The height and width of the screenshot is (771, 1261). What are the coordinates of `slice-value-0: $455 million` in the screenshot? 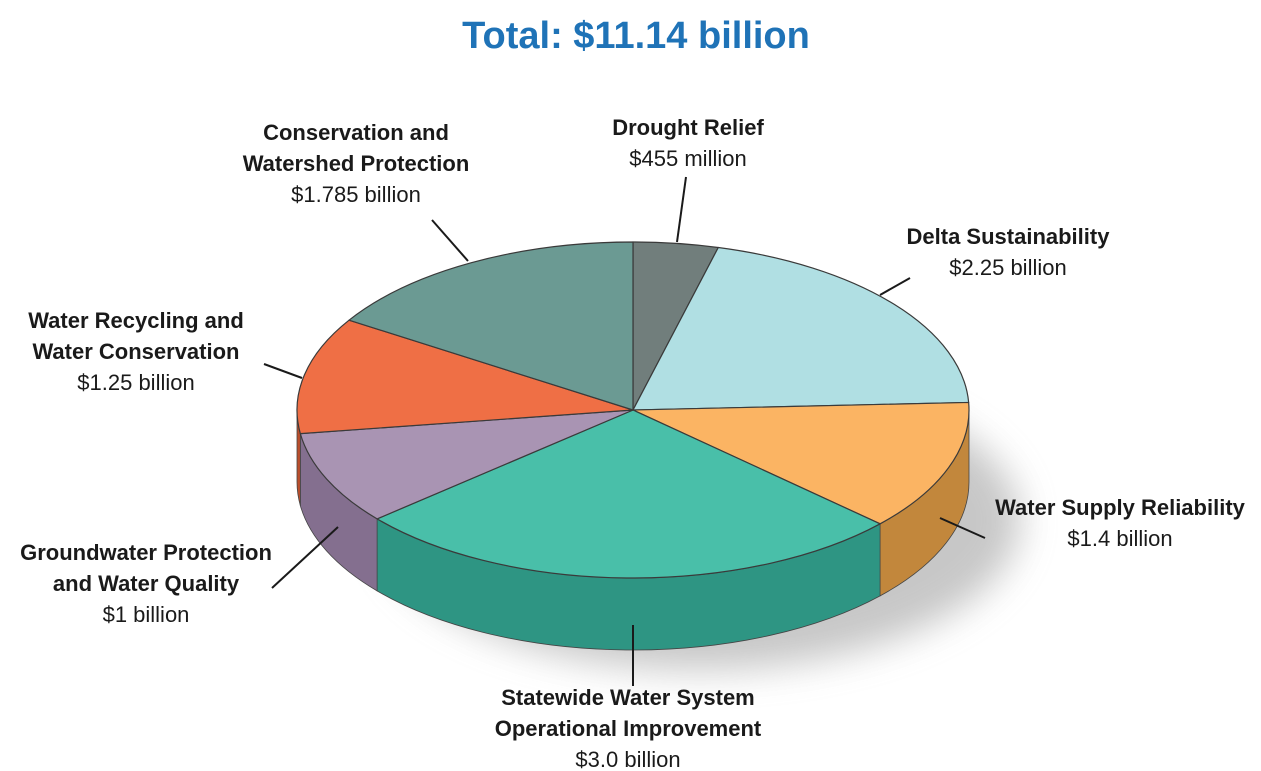 It's located at (687, 158).